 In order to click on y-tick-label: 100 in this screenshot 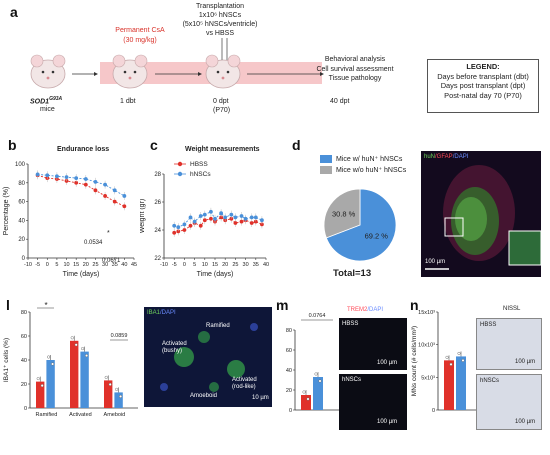, I will do `click(20, 165)`.